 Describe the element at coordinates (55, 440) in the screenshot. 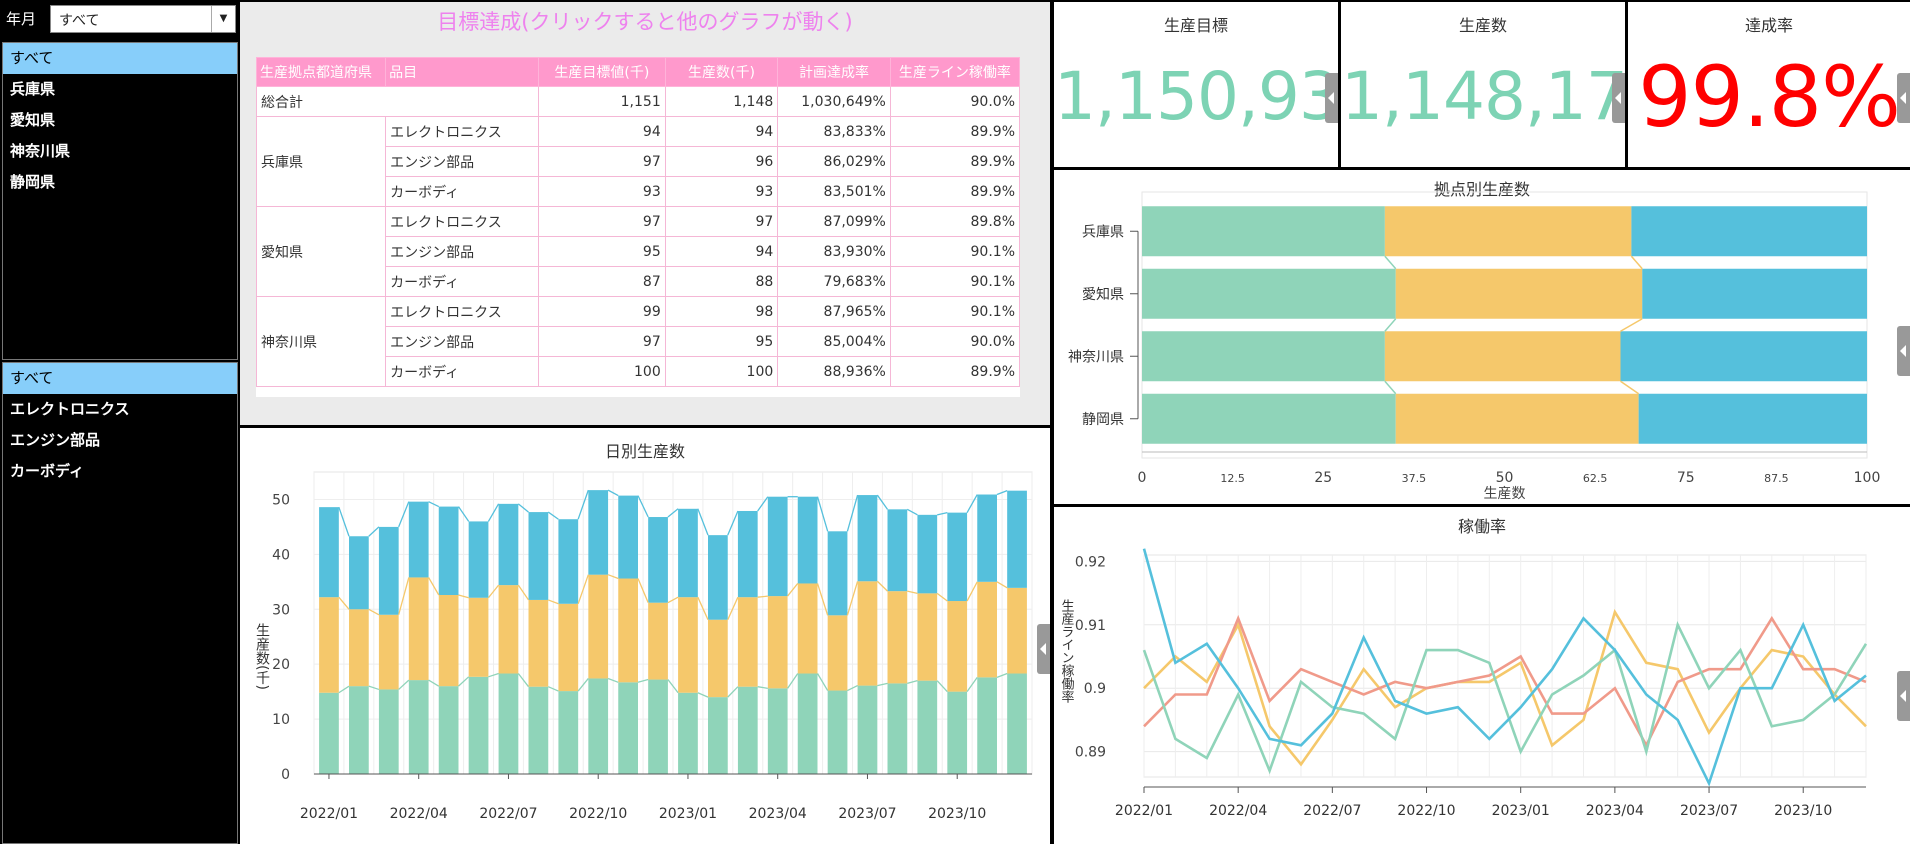

I see `product-option: エンジン部品` at that location.